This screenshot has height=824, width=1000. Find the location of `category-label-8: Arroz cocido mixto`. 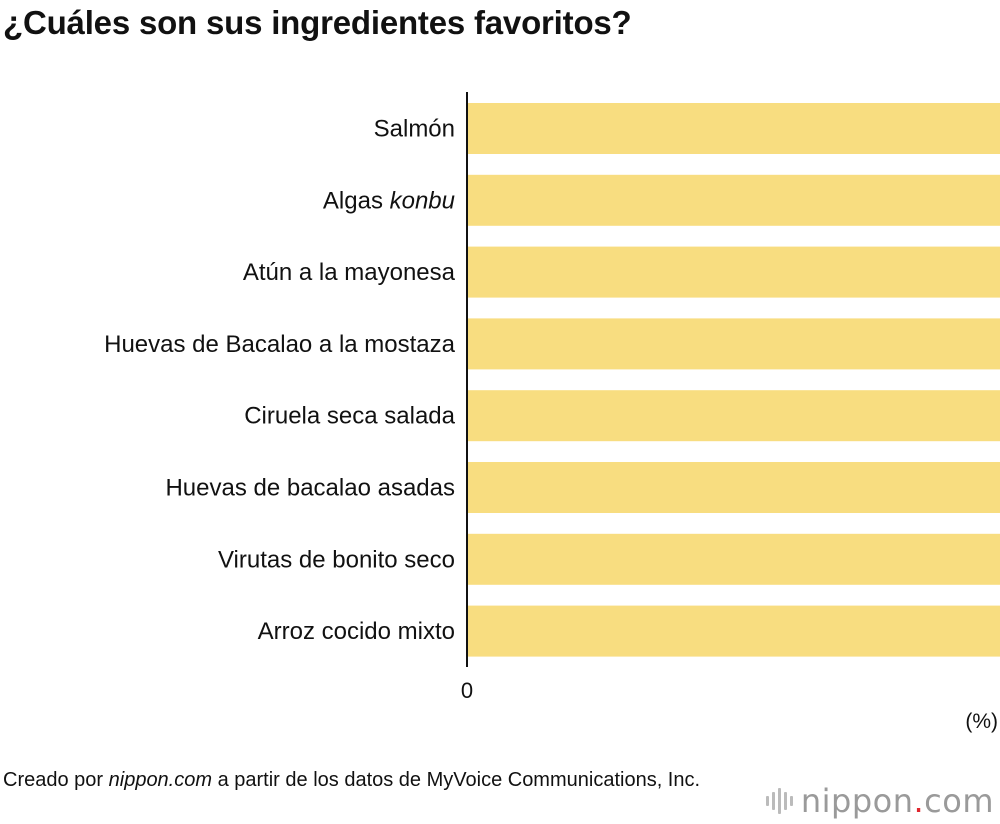

category-label-8: Arroz cocido mixto is located at coordinates (356, 631).